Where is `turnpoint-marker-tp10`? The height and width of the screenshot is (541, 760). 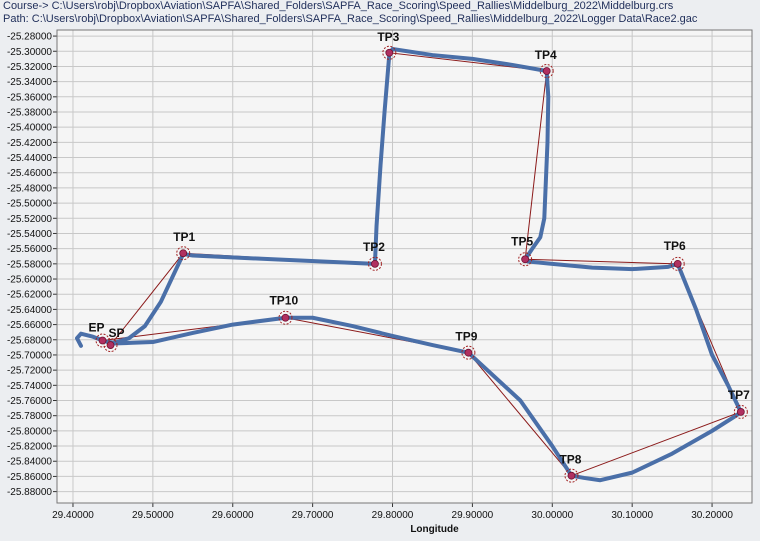
turnpoint-marker-tp10 is located at coordinates (285, 317).